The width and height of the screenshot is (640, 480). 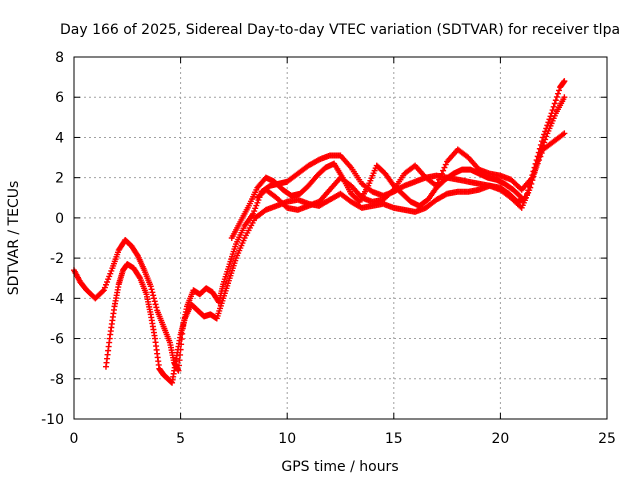 I want to click on y-tick-label: 6, so click(x=59, y=98).